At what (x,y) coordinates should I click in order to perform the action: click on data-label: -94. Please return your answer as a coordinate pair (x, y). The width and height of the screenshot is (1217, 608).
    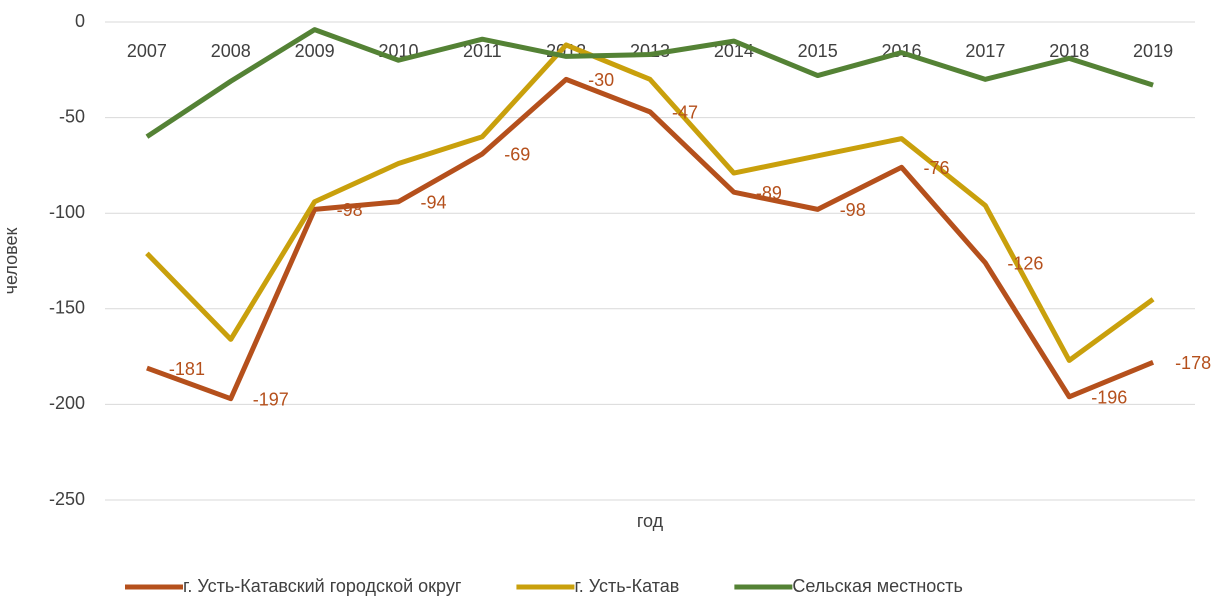
    Looking at the image, I should click on (433, 202).